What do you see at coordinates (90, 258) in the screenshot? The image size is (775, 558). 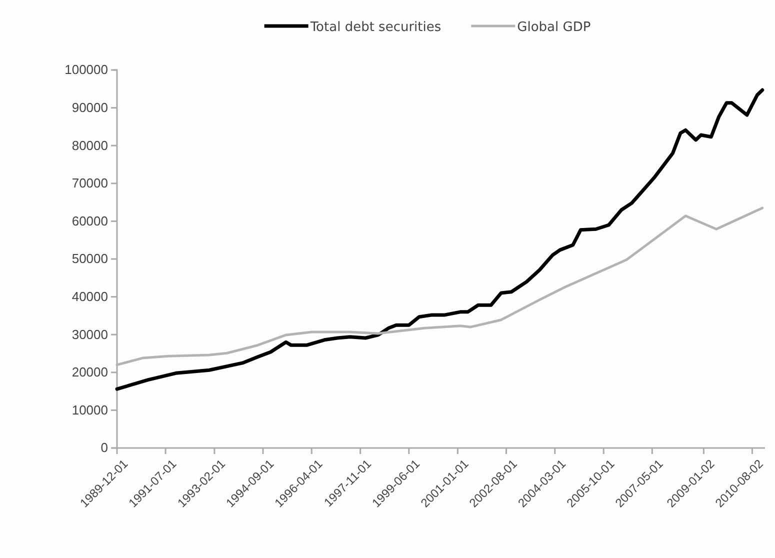 I see `y-tick-label: 50000` at bounding box center [90, 258].